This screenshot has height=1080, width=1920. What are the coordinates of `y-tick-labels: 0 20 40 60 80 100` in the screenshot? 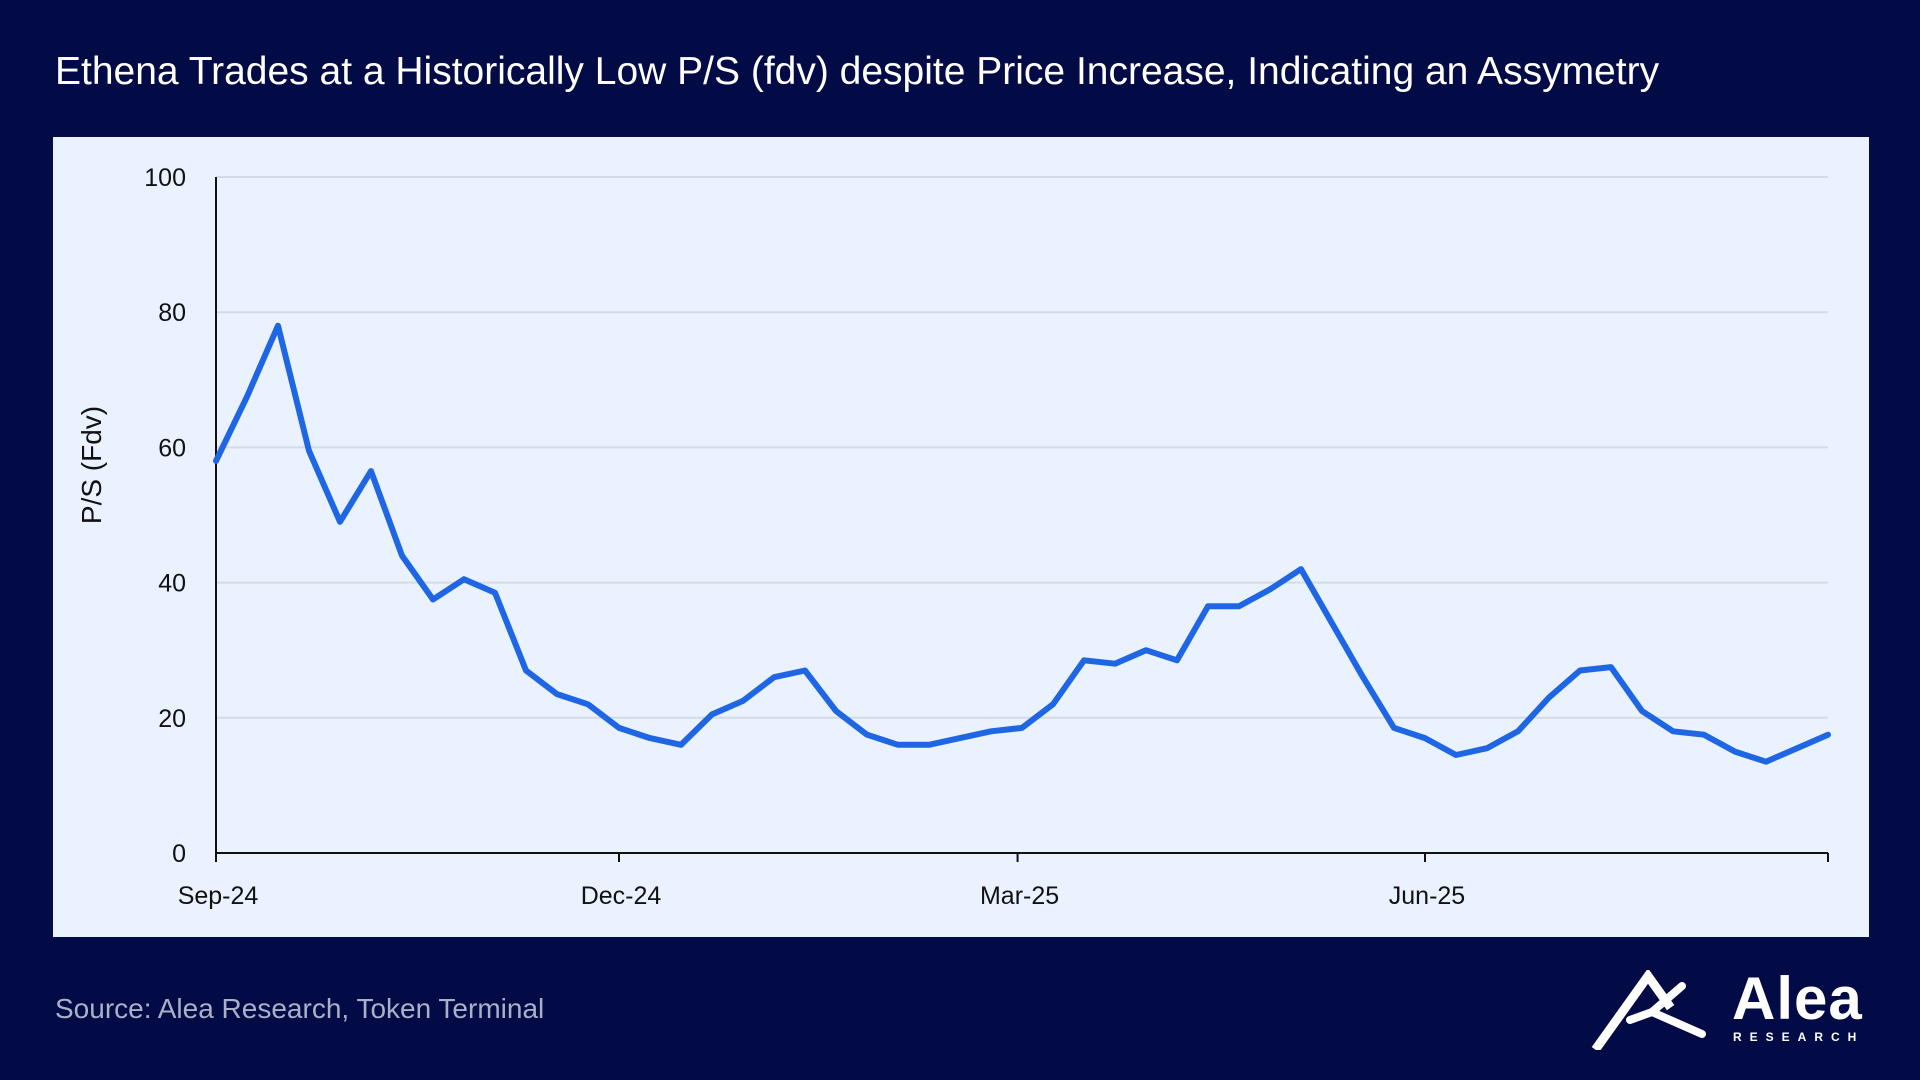 It's located at (165, 516).